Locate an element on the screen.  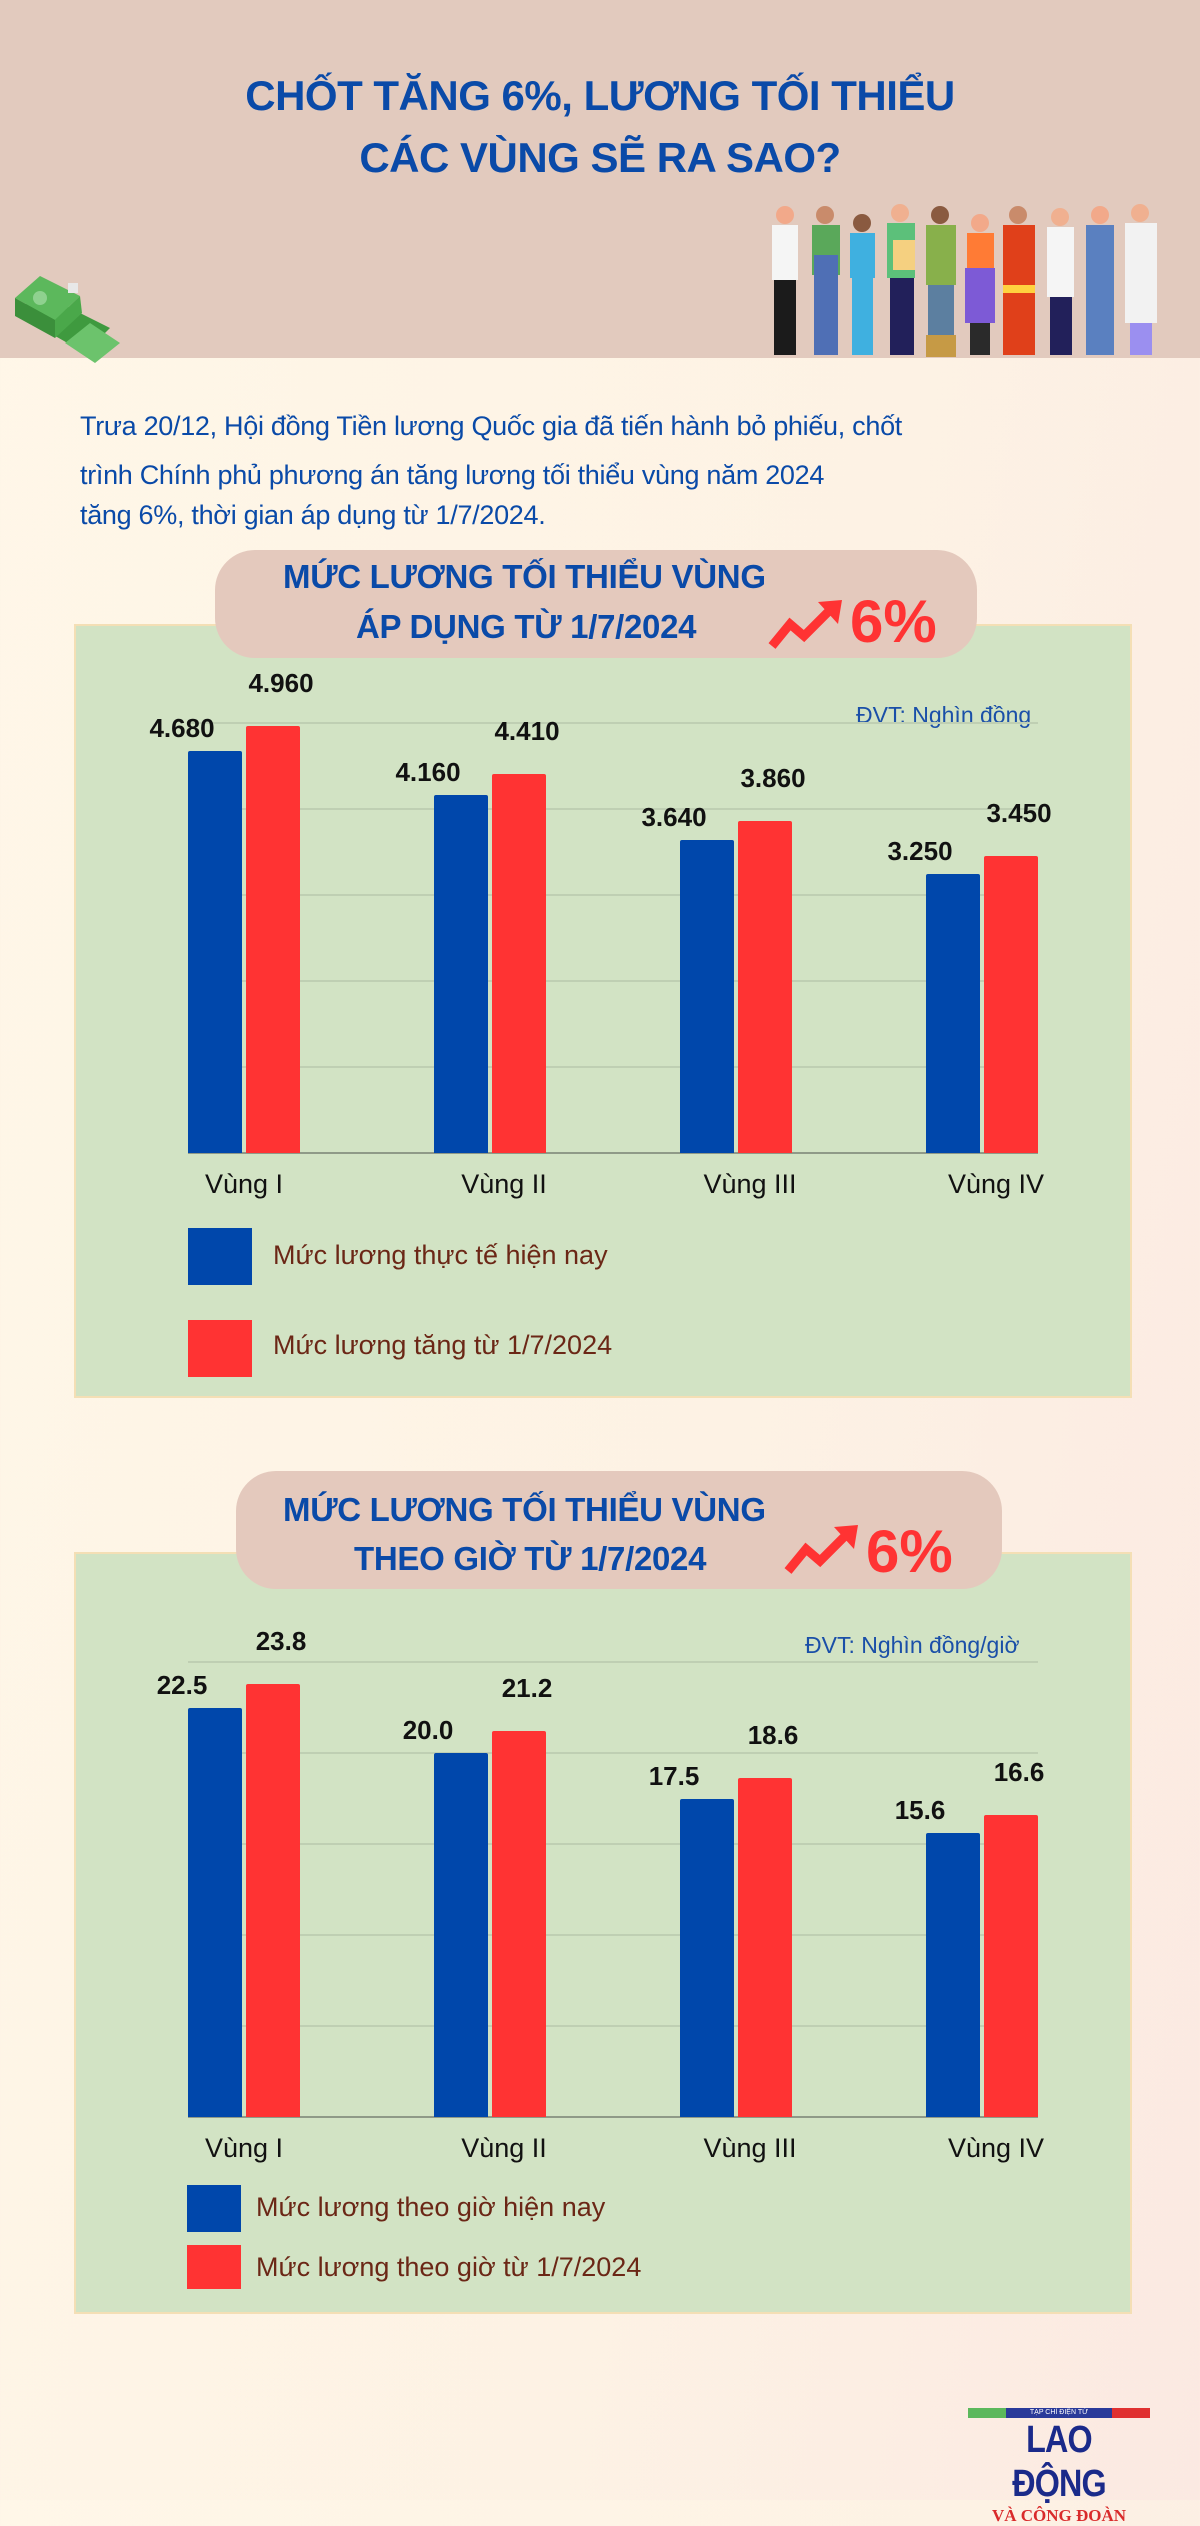
data-label: 4.160 is located at coordinates (428, 772).